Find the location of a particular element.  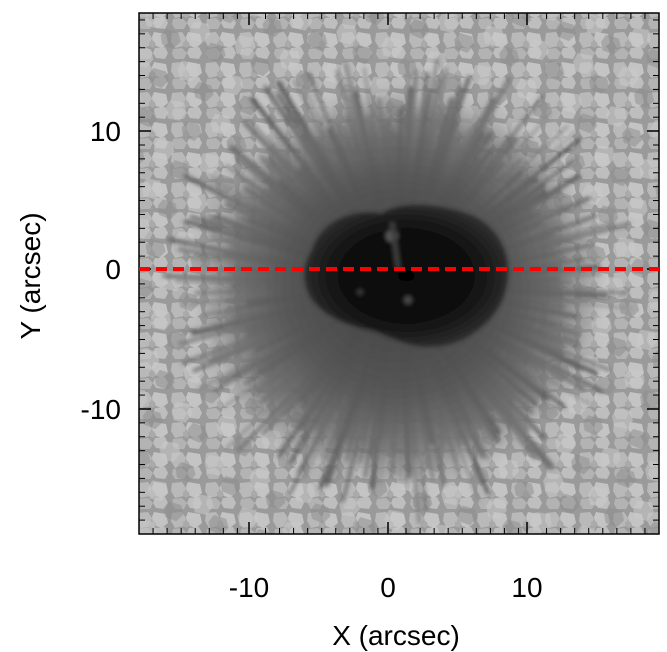

umbra is located at coordinates (406, 275).